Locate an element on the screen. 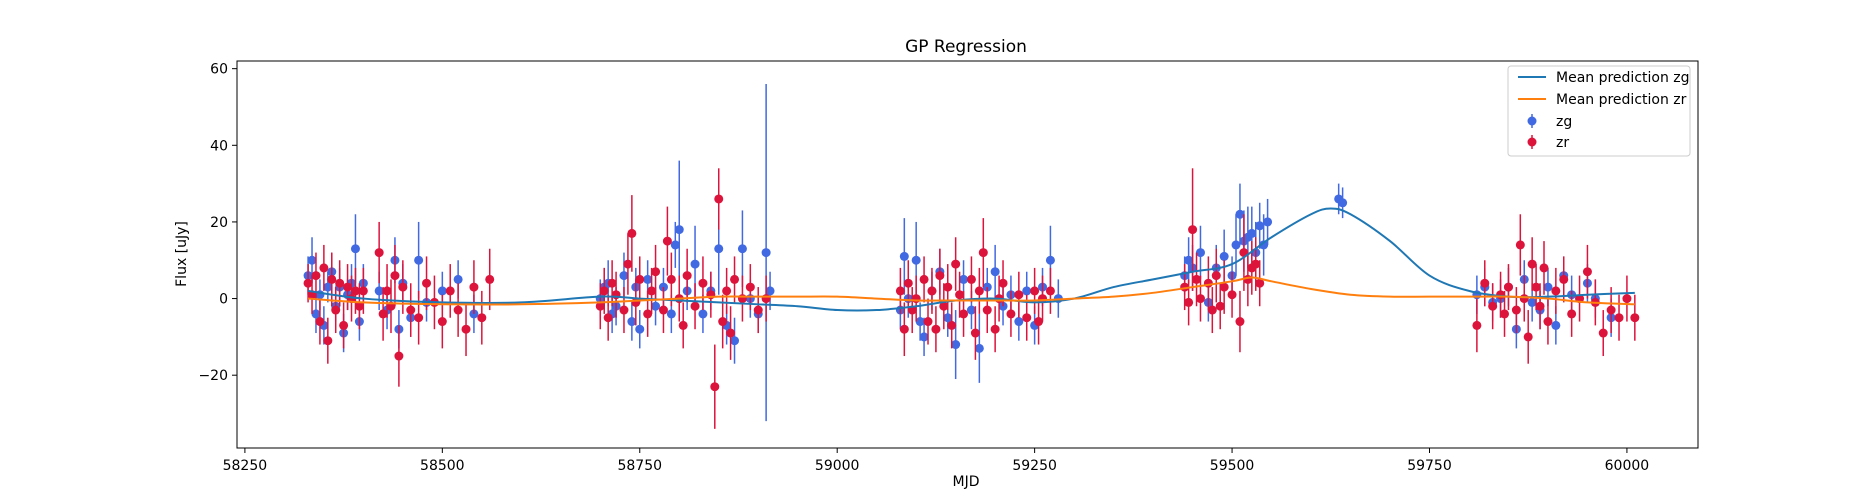  legend-label-mean-zr: Mean prediction zr is located at coordinates (1621, 100).